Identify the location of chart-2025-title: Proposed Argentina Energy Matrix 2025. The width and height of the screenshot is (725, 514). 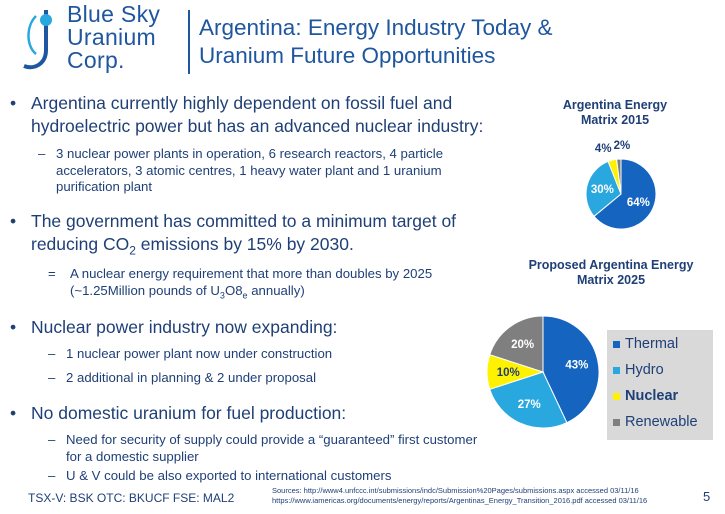
(611, 273).